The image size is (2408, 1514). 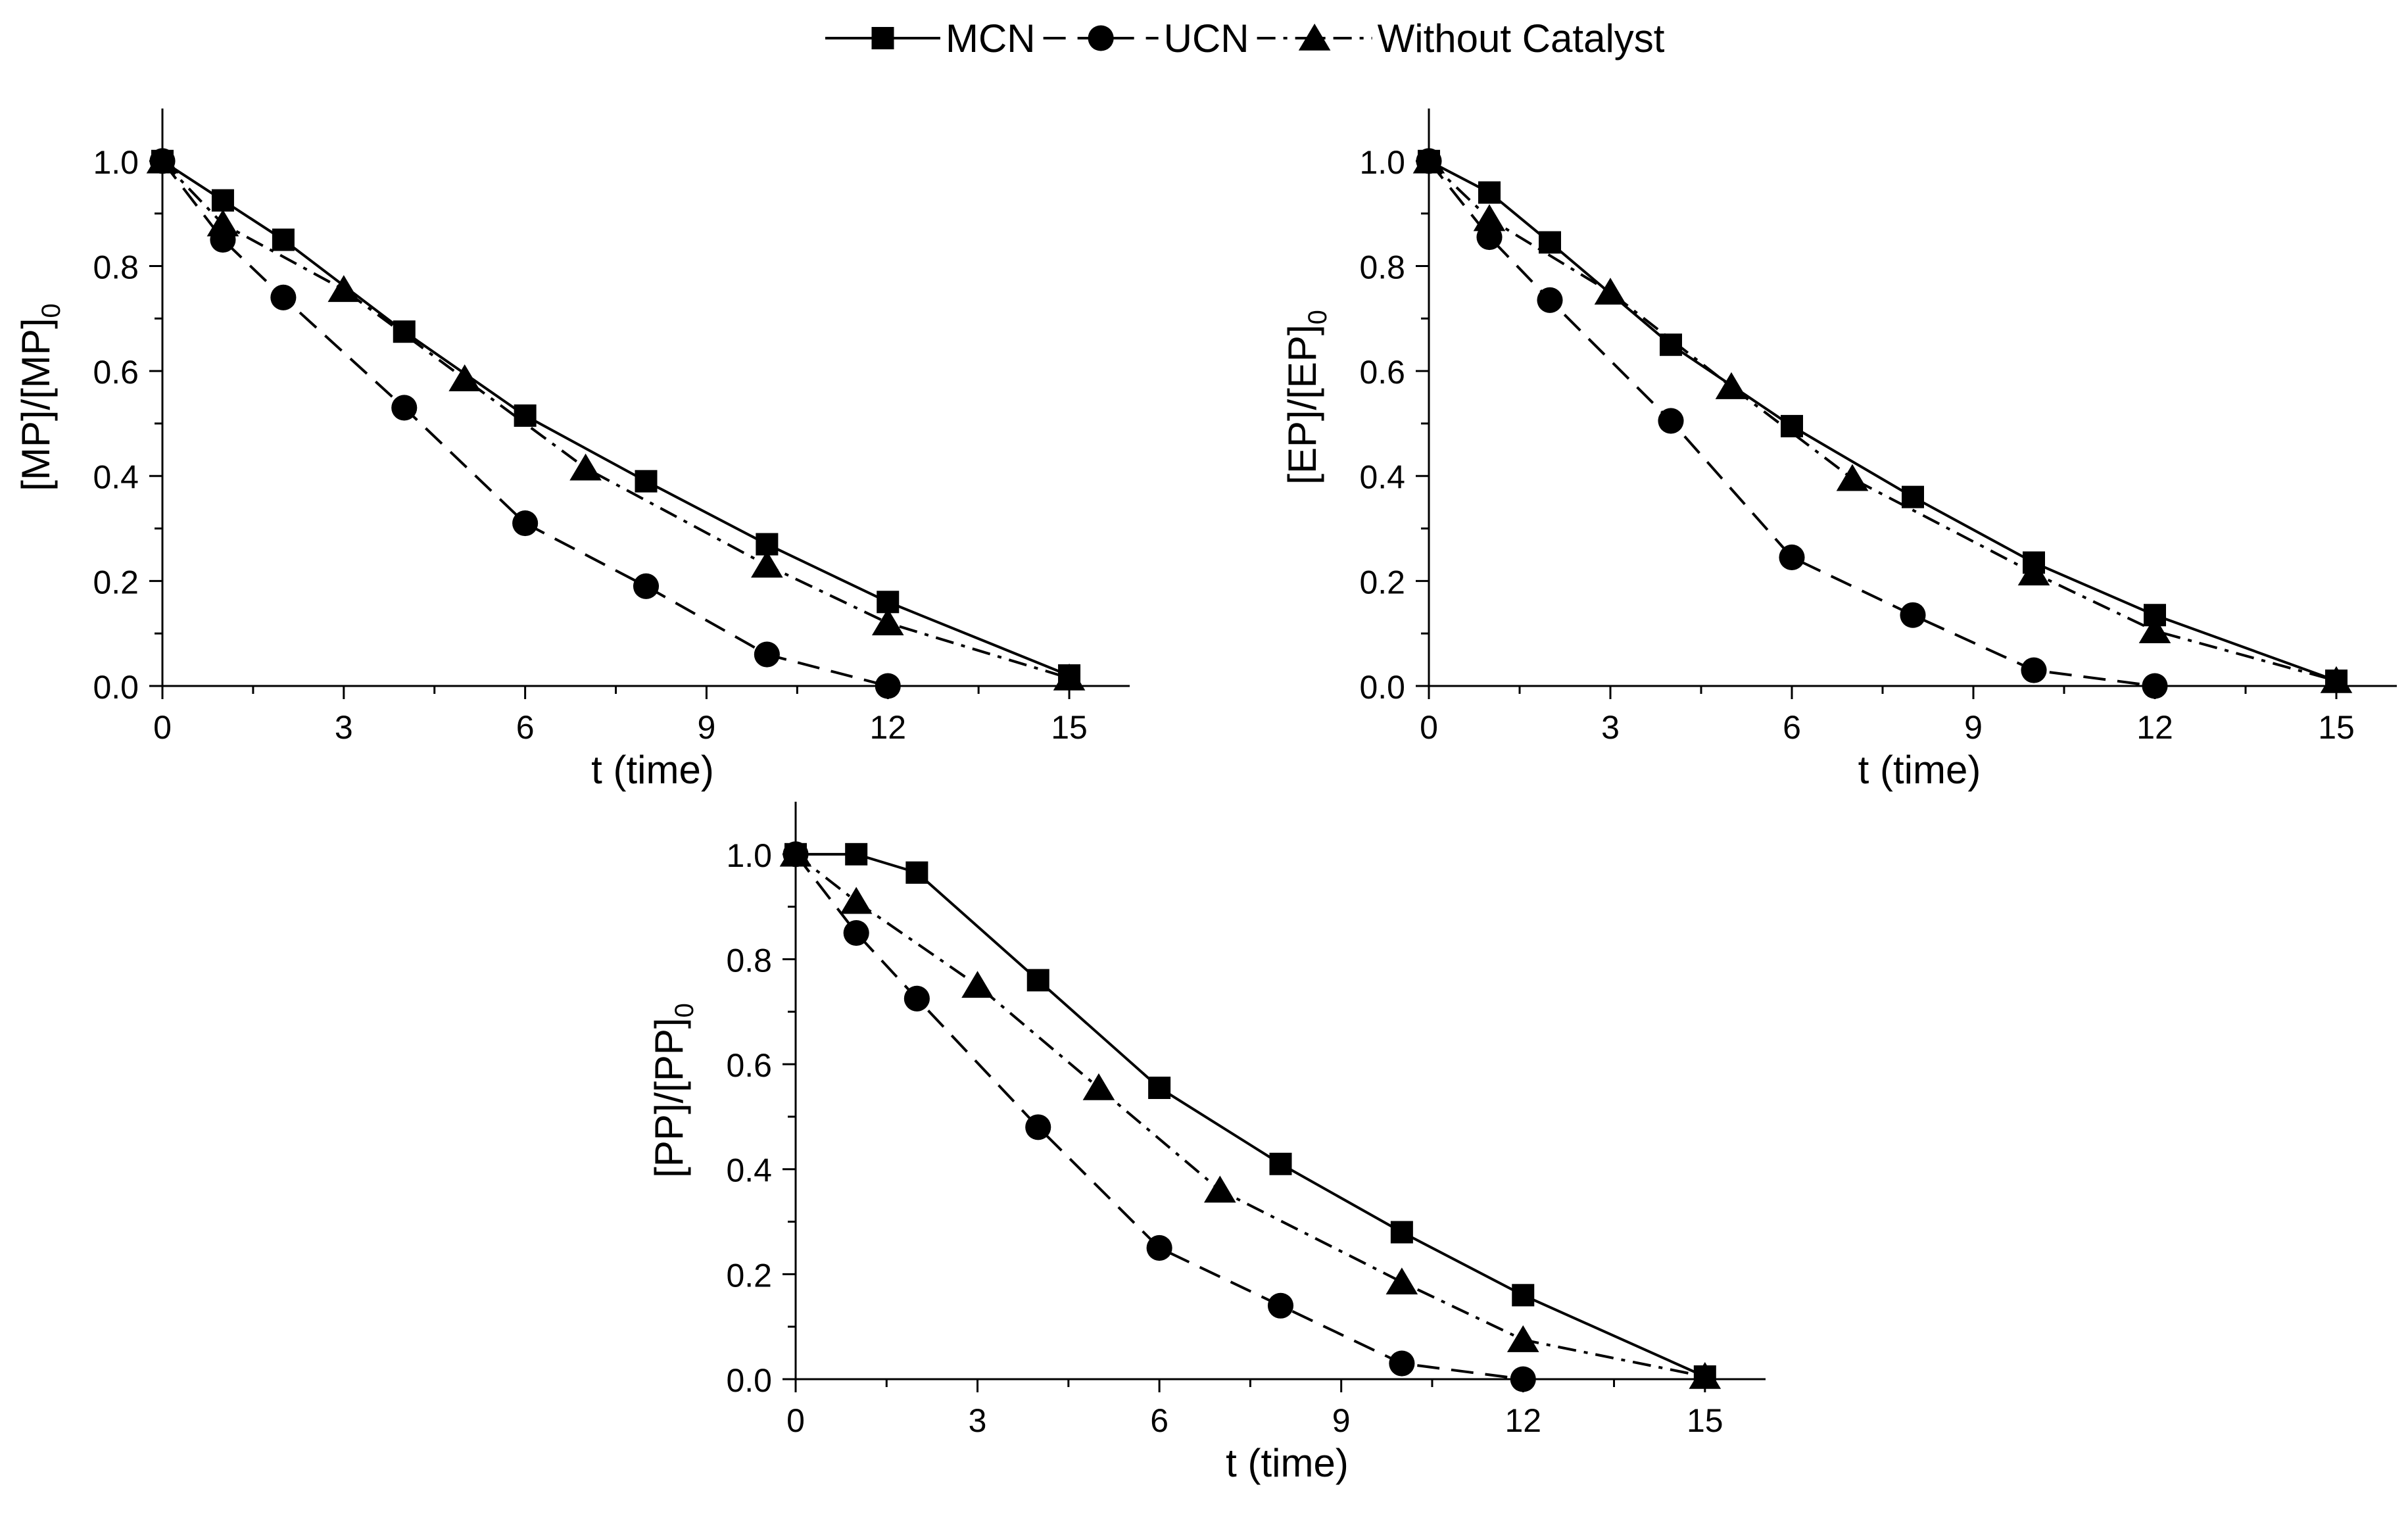 What do you see at coordinates (1382, 267) in the screenshot?
I see `ep-y-tick-label: 0.8` at bounding box center [1382, 267].